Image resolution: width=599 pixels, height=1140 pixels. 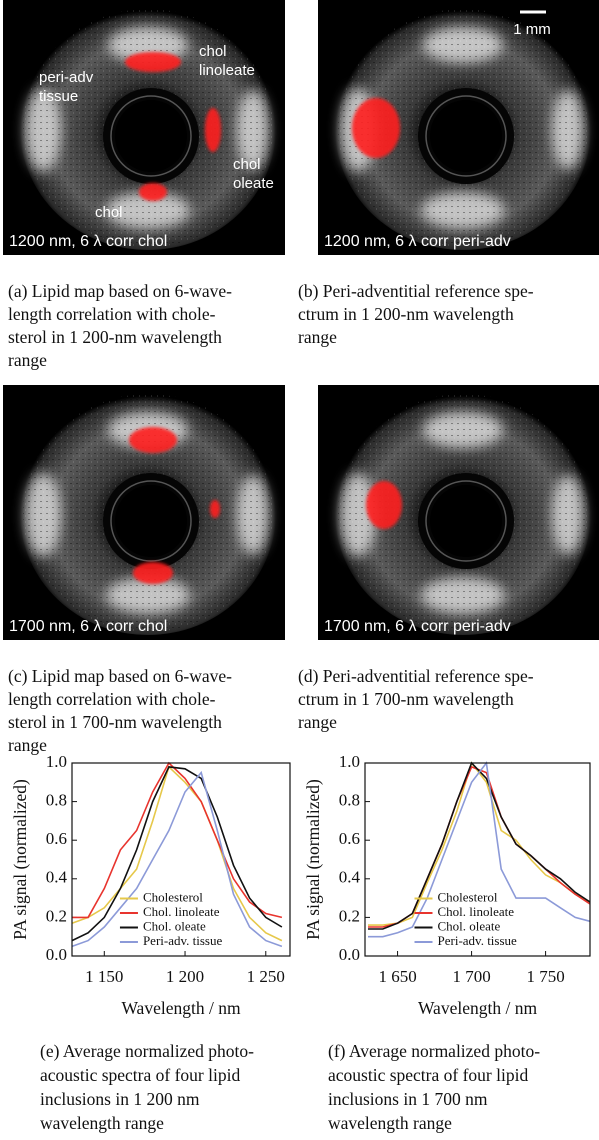 I want to click on caption-line: ctrum in 1 700-nm wavelength, so click(x=406, y=699).